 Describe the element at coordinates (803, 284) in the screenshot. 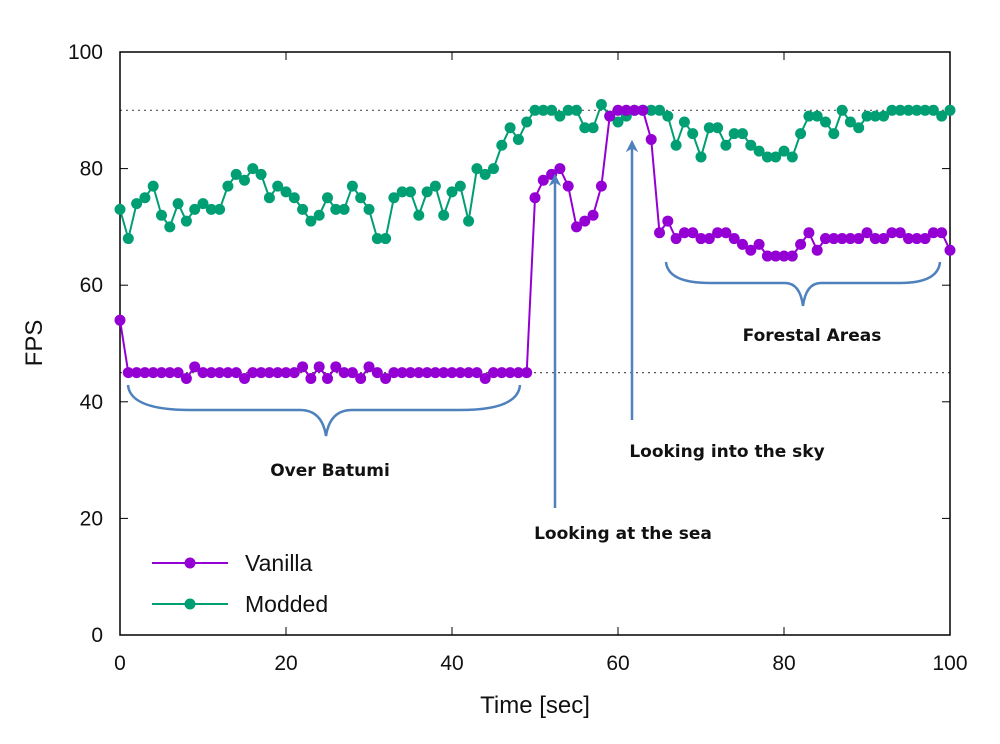

I see `brace-forestal-areas` at that location.